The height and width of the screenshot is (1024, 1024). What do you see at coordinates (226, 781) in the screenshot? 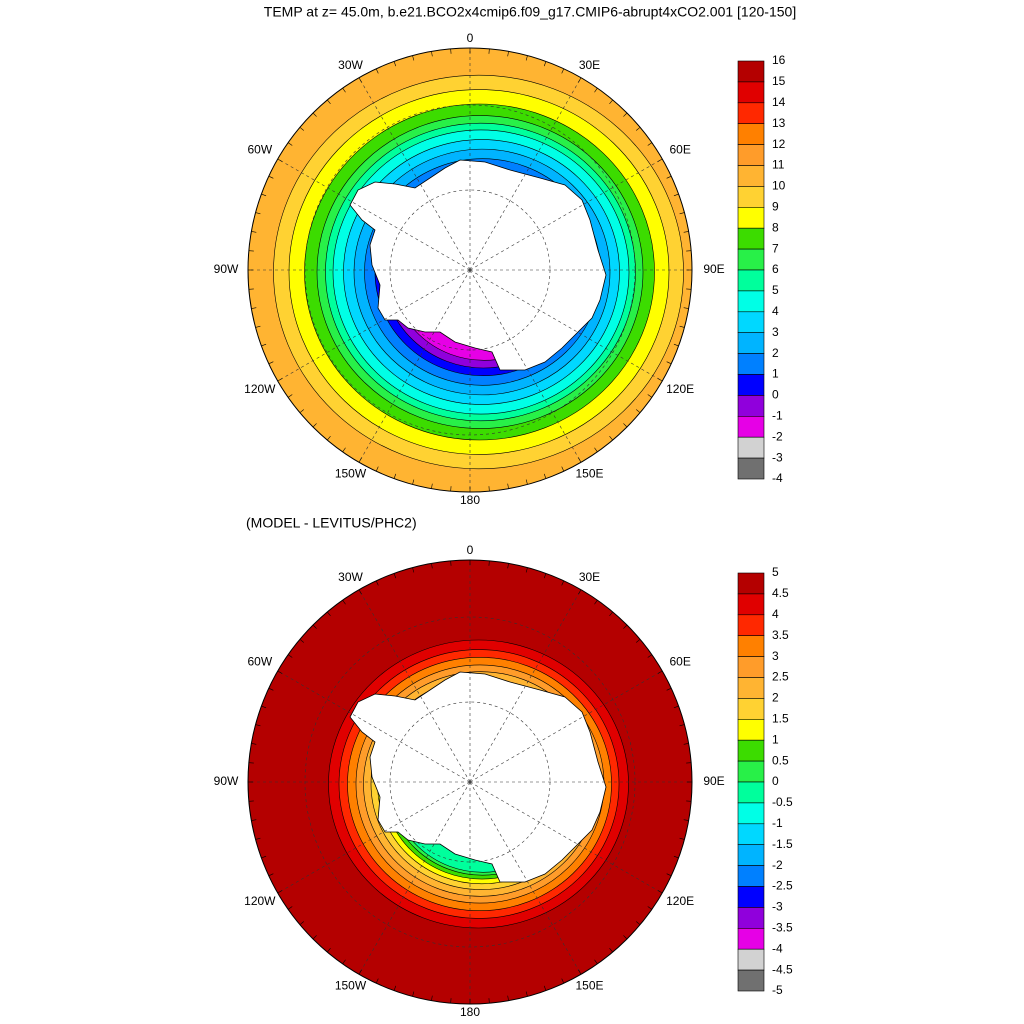
I see `longitude-label: 90W` at bounding box center [226, 781].